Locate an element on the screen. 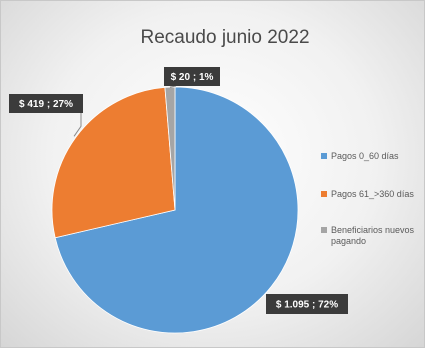 The height and width of the screenshot is (349, 425). legend-label-pagos-0-60-dias: Pagos 0_60 días is located at coordinates (365, 156).